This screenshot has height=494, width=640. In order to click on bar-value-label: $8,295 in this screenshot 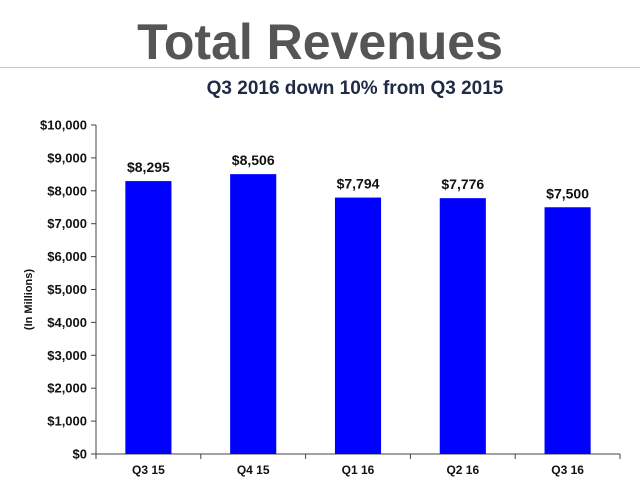, I will do `click(148, 167)`.